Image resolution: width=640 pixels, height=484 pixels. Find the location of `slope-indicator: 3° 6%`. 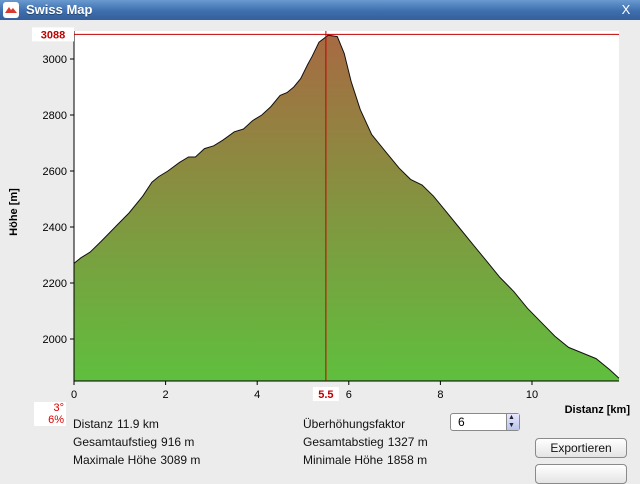

slope-indicator: 3° 6% is located at coordinates (50, 414).